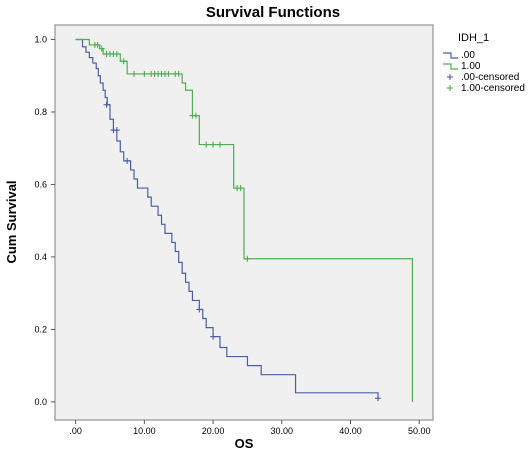 The width and height of the screenshot is (531, 455). I want to click on y-tick-label: 0.2, so click(40, 329).